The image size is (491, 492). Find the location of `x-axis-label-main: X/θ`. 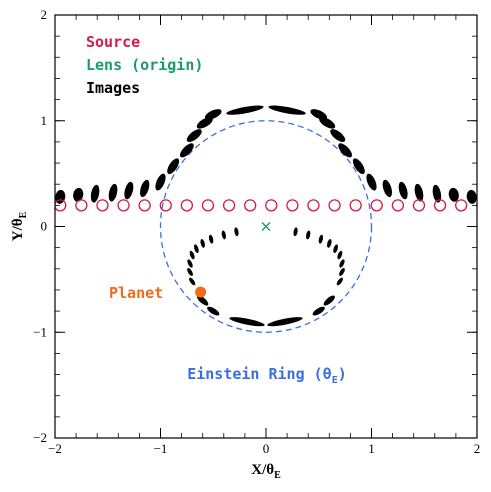

x-axis-label-main: X/θ is located at coordinates (262, 470).